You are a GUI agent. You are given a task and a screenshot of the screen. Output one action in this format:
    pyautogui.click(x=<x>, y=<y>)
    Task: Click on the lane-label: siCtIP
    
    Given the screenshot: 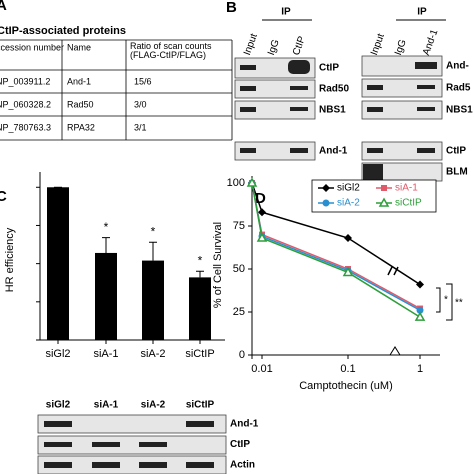 What is the action you would take?
    pyautogui.click(x=200, y=405)
    